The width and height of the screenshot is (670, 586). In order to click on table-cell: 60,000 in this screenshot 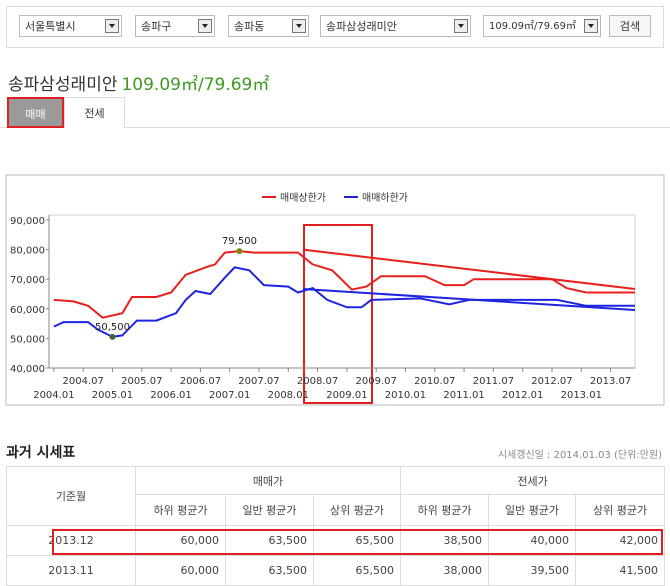, I will do `click(180, 570)`.